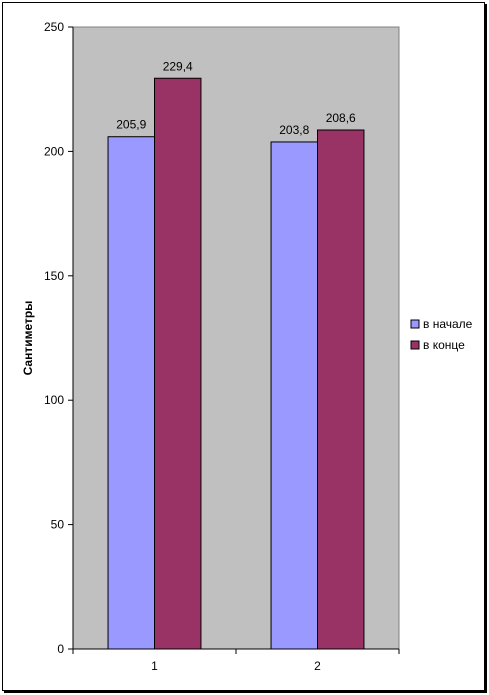 This screenshot has height=695, width=489. Describe the element at coordinates (54, 276) in the screenshot. I see `y-tick-label: 150` at that location.